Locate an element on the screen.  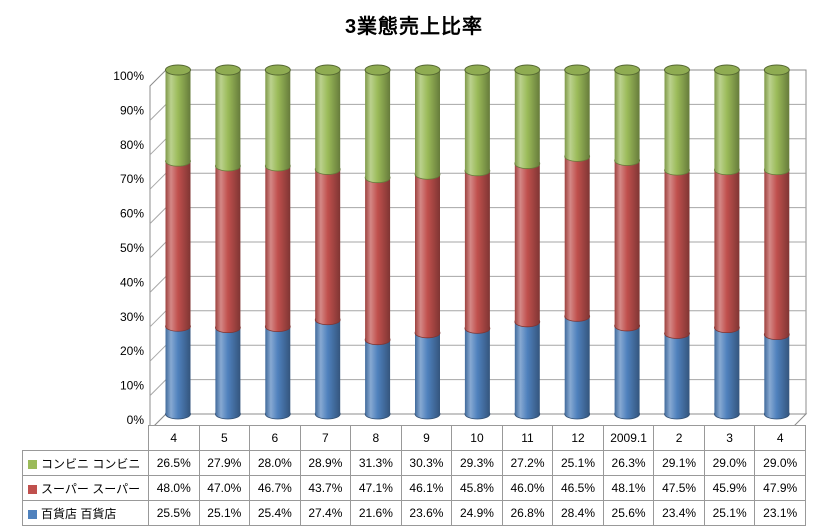
table-corner-blank is located at coordinates (86, 438).